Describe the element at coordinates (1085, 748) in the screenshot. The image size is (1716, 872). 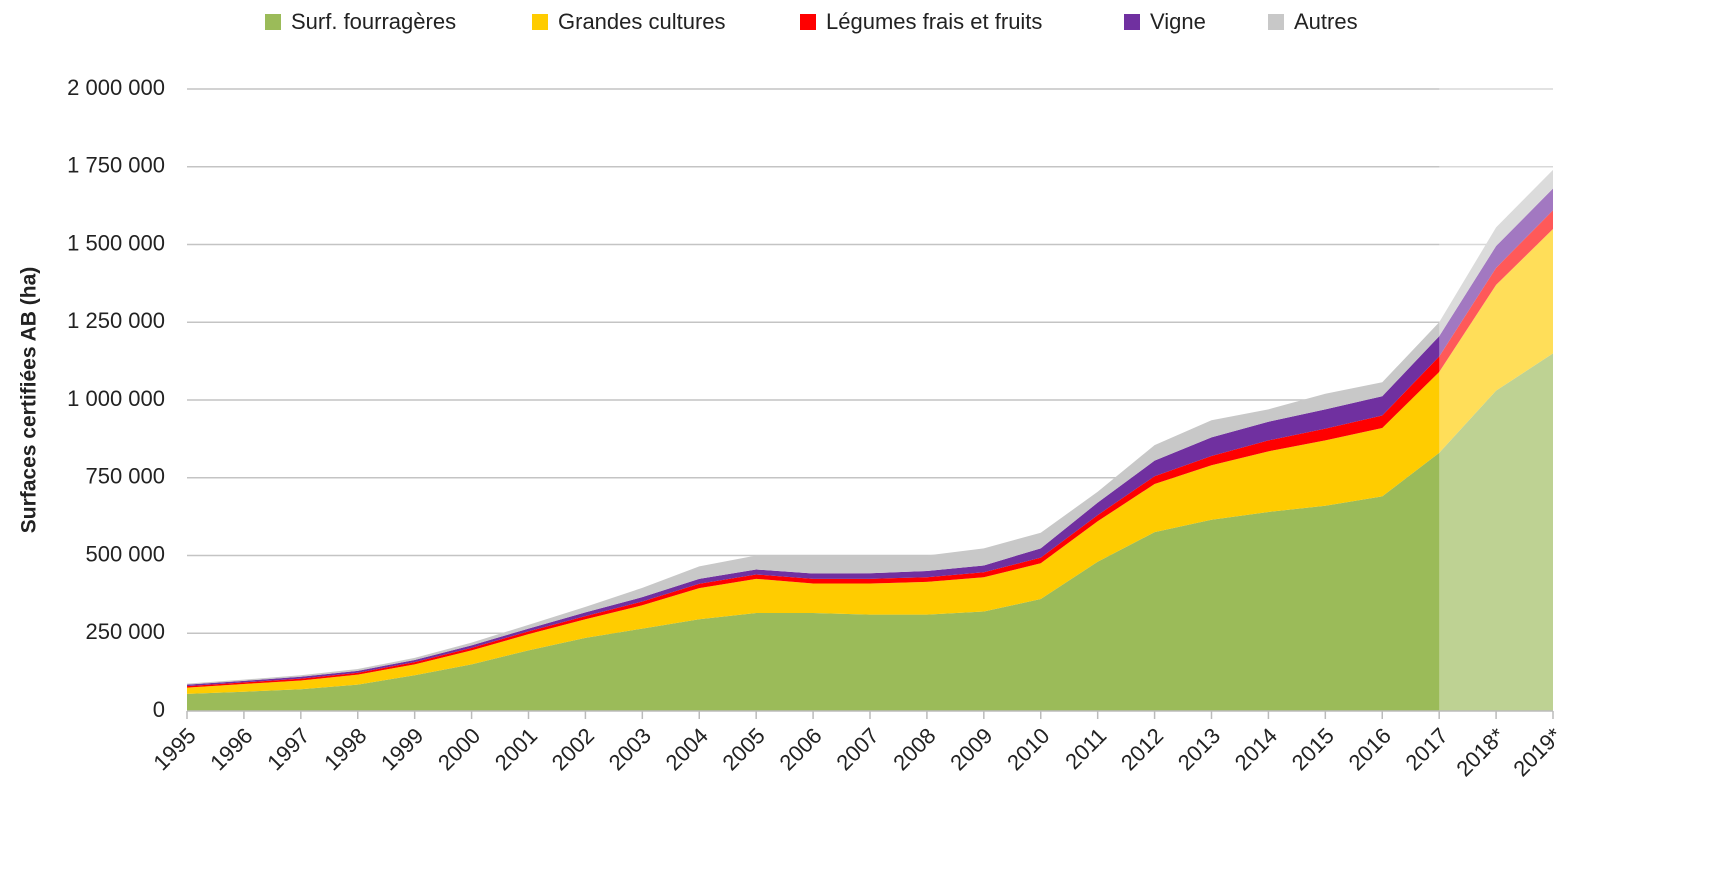
I see `x-tick-label: 2011` at that location.